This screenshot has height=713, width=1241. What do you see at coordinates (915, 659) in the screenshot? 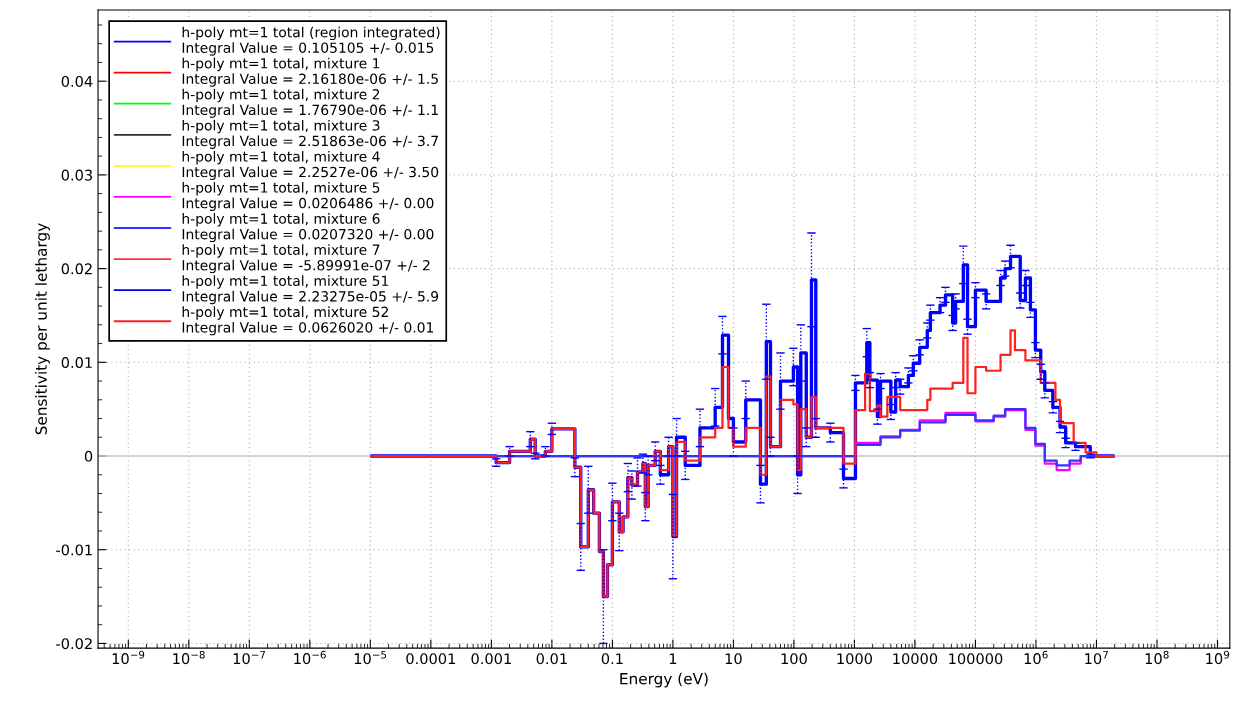
I see `x-tick-label: 10000` at bounding box center [915, 659].